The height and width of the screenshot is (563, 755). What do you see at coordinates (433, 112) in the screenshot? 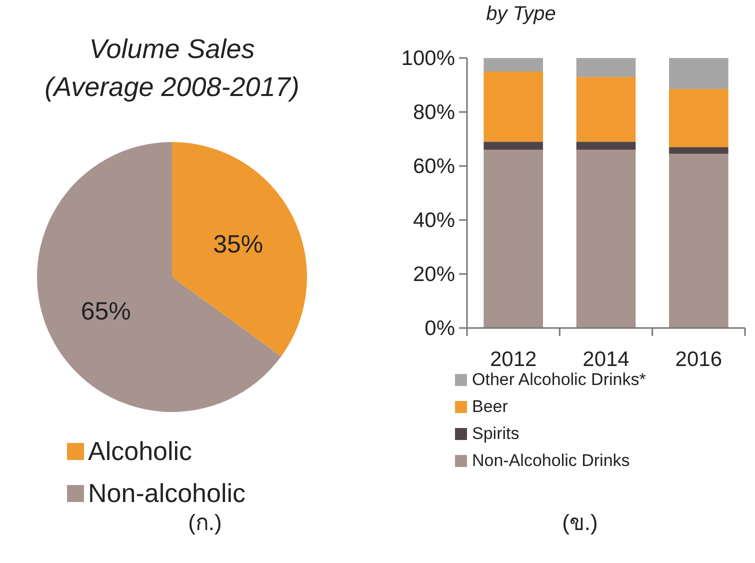
I see `y-tick-label: 80%` at bounding box center [433, 112].